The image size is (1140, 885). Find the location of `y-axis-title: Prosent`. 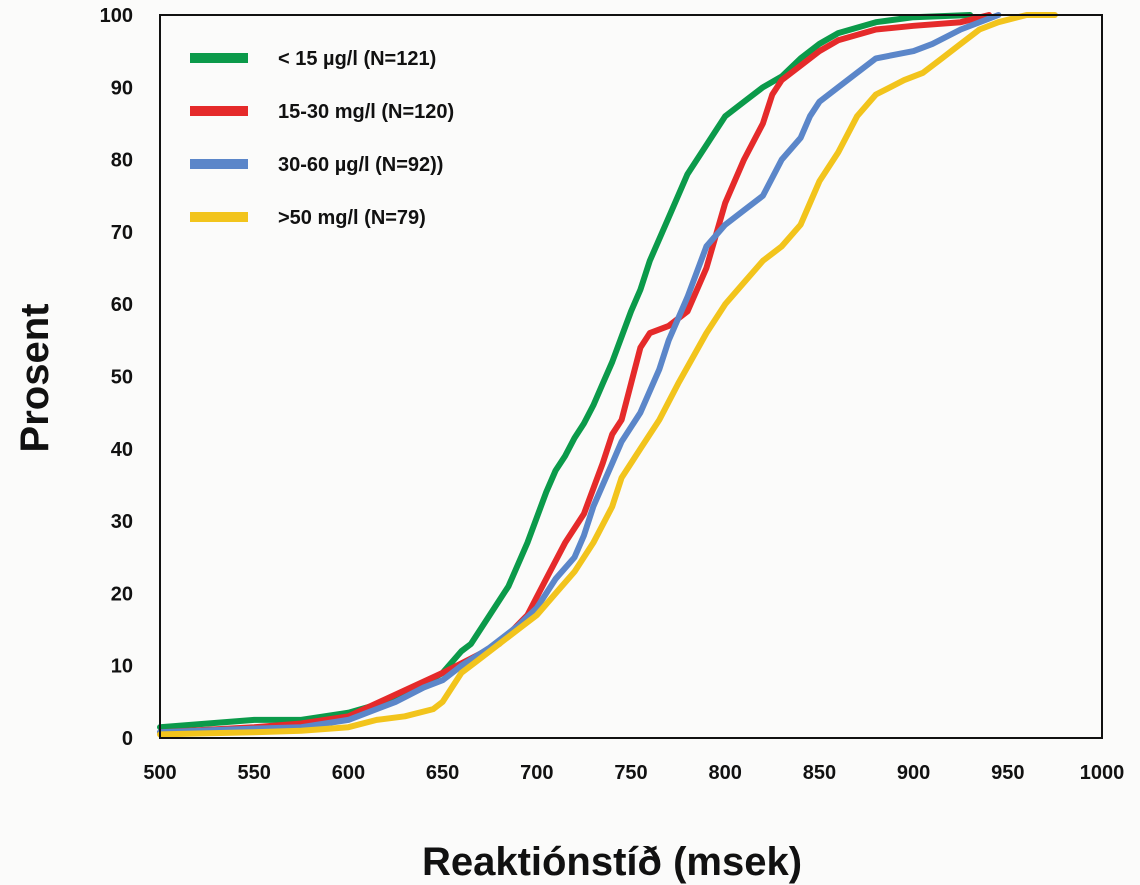

y-axis-title: Prosent is located at coordinates (35, 378).